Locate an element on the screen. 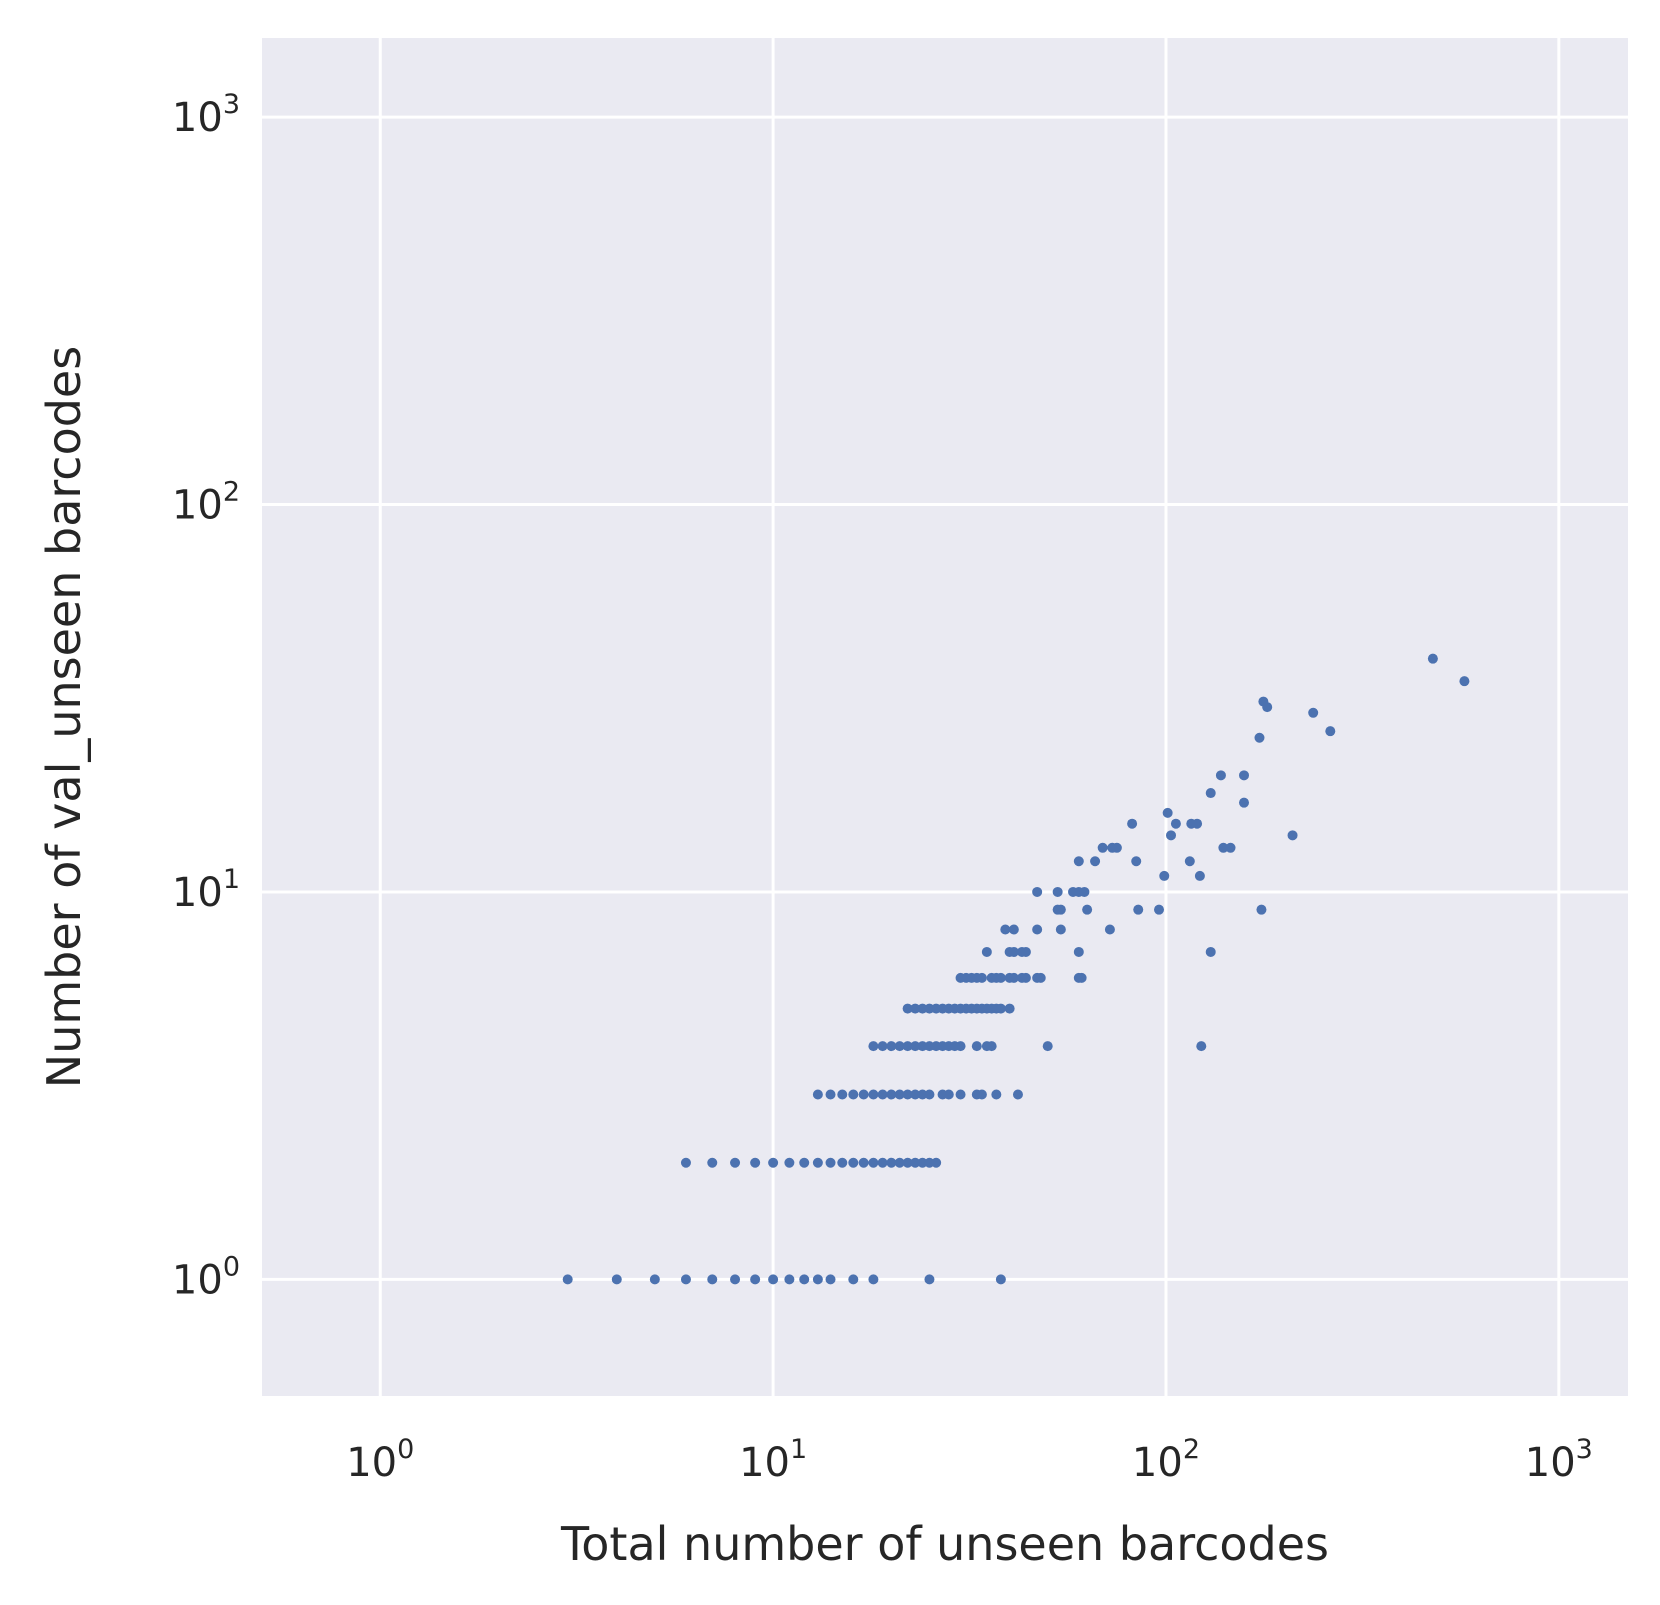 This screenshot has height=1605, width=1660. x-tick-label: 10² is located at coordinates (1166, 1460).